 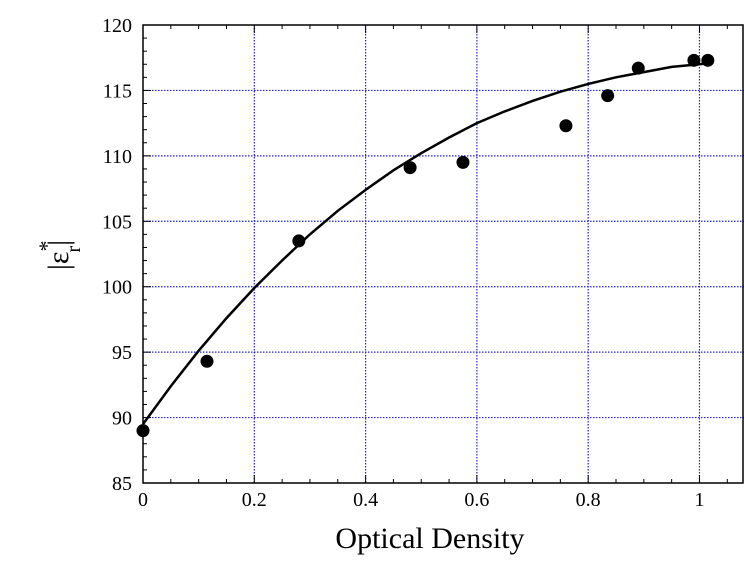 I want to click on y-tick-label: 115, so click(x=117, y=91).